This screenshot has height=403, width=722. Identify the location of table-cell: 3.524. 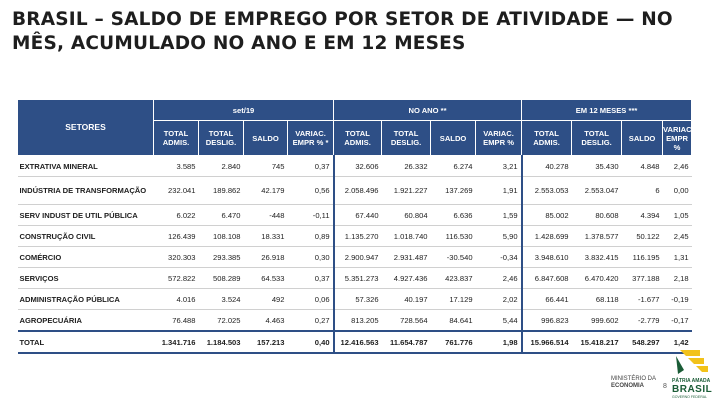
(221, 299).